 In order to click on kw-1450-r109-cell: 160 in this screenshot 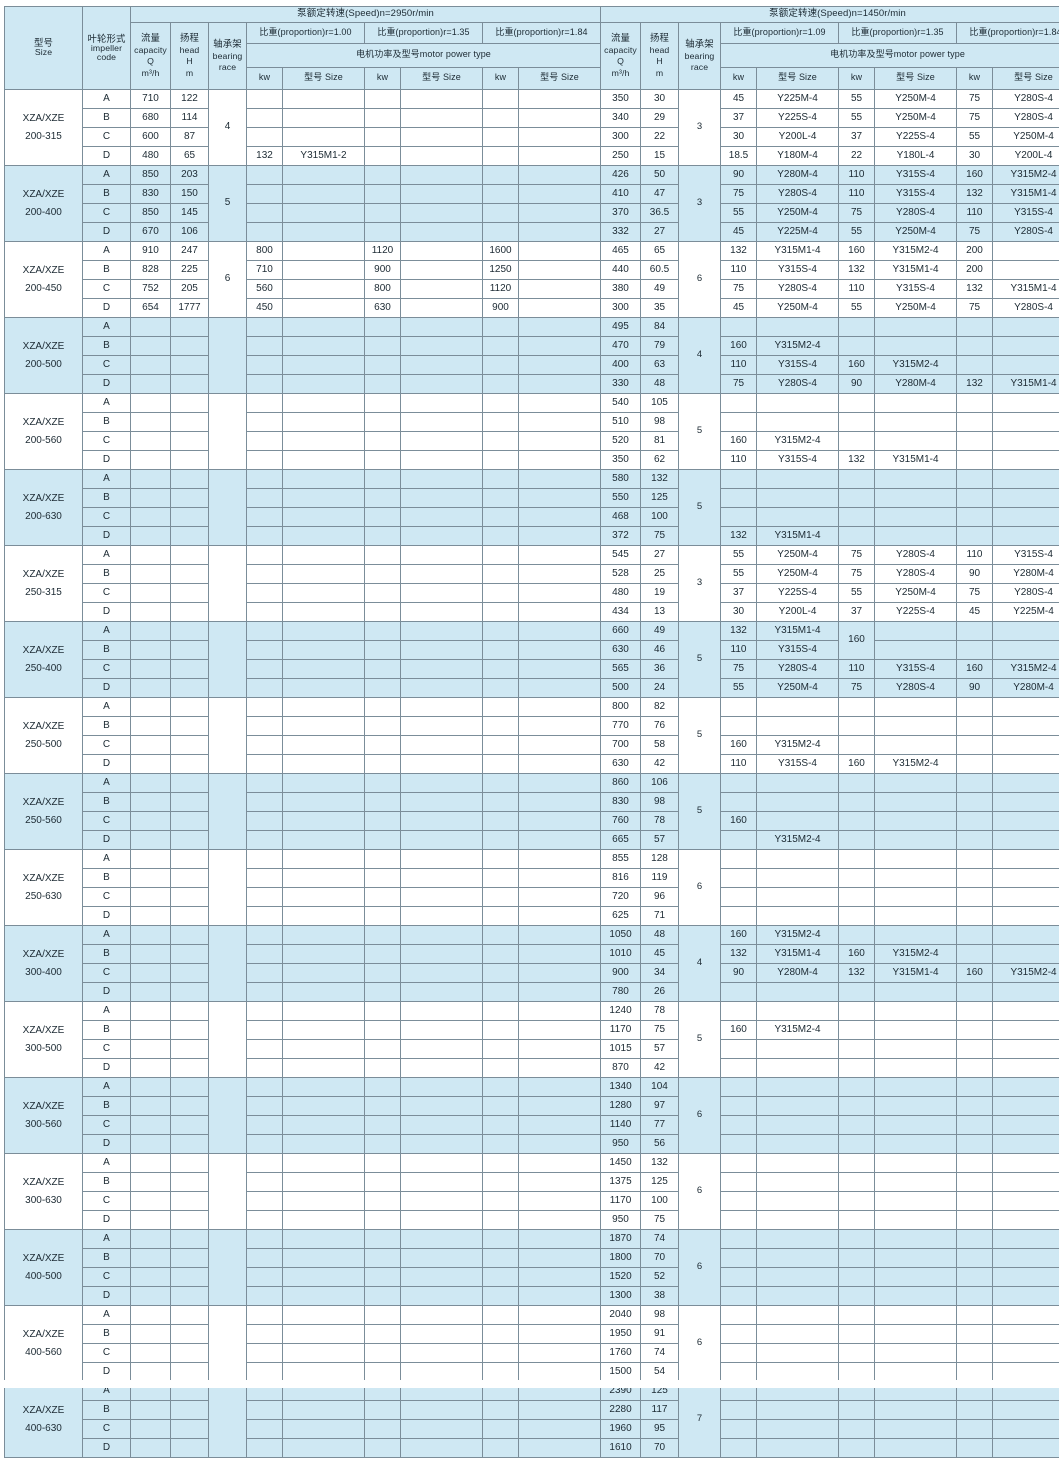, I will do `click(739, 935)`.